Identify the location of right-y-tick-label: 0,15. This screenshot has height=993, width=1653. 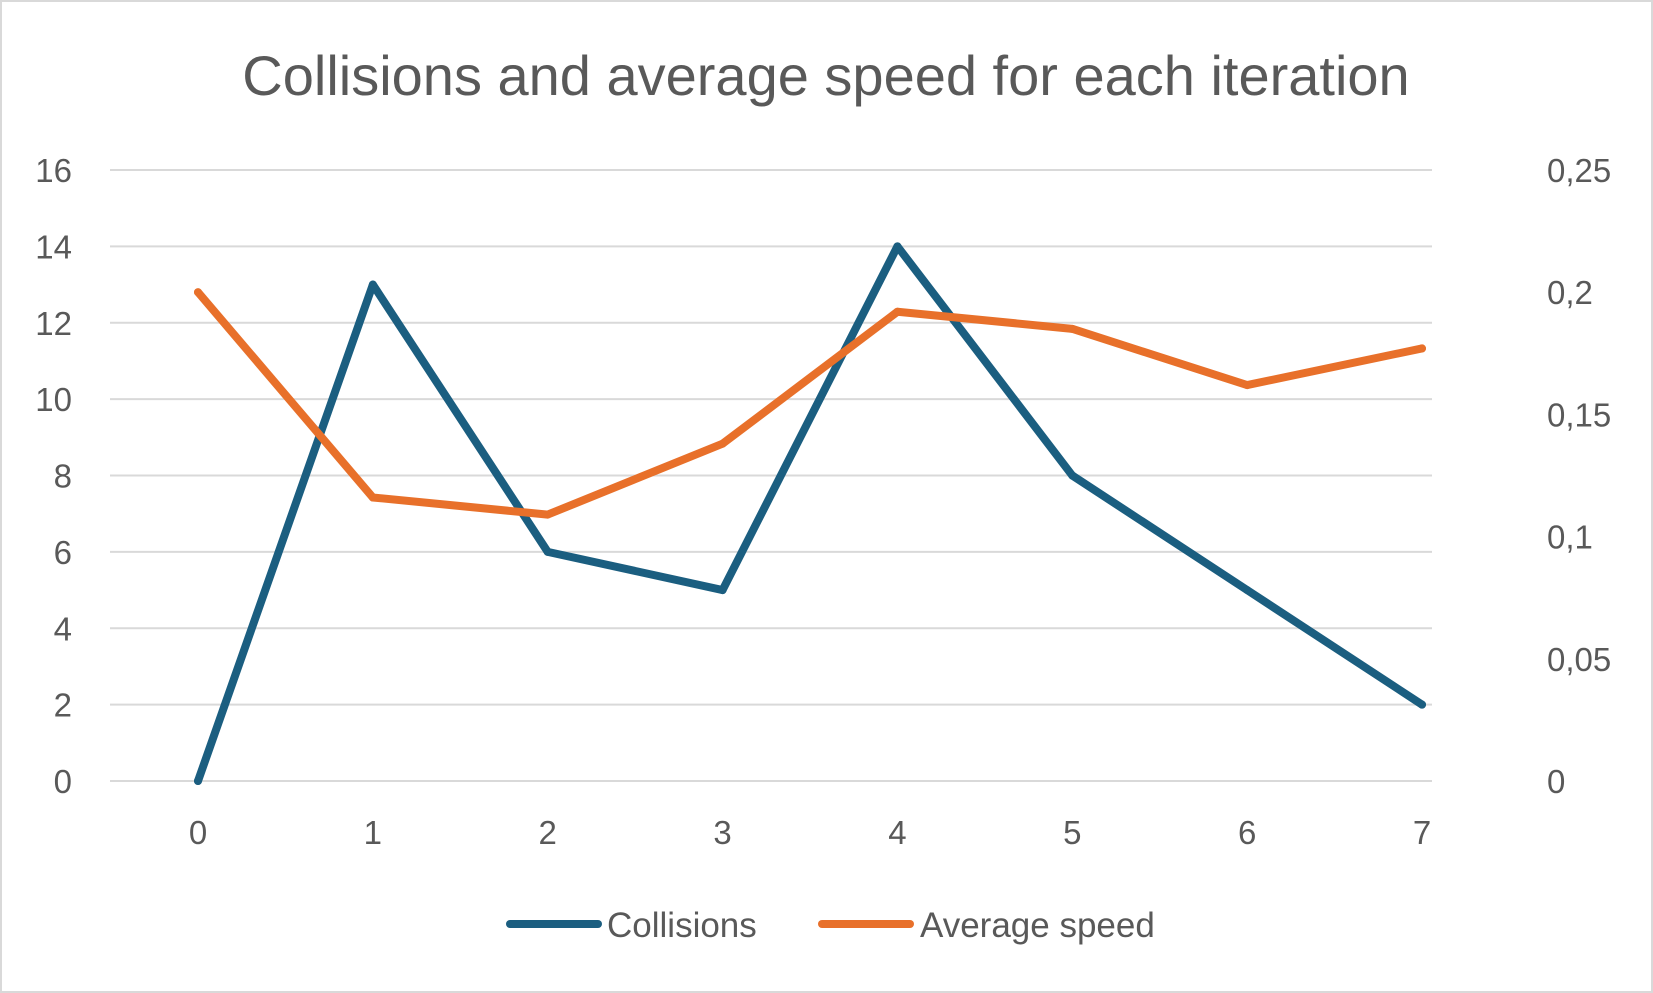
(1579, 414).